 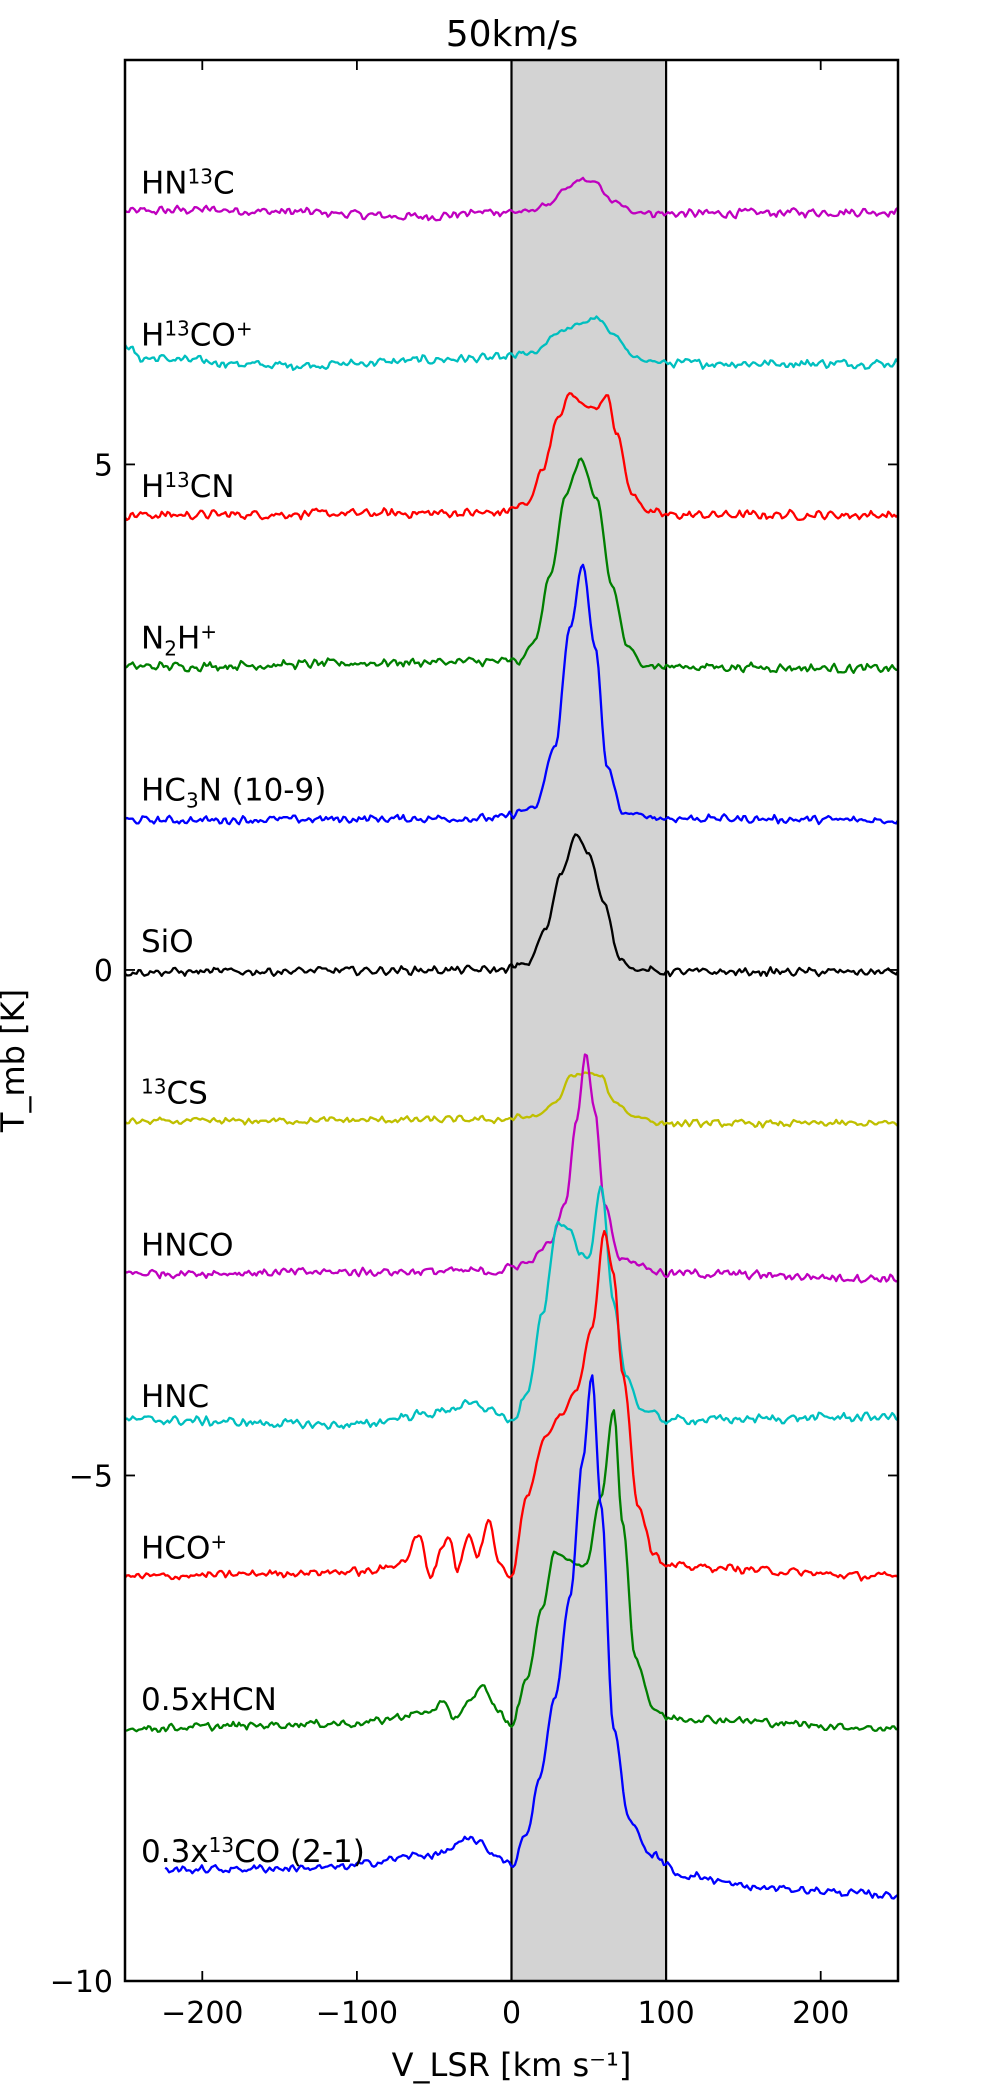 I want to click on series-label: N2H+, so click(x=179, y=640).